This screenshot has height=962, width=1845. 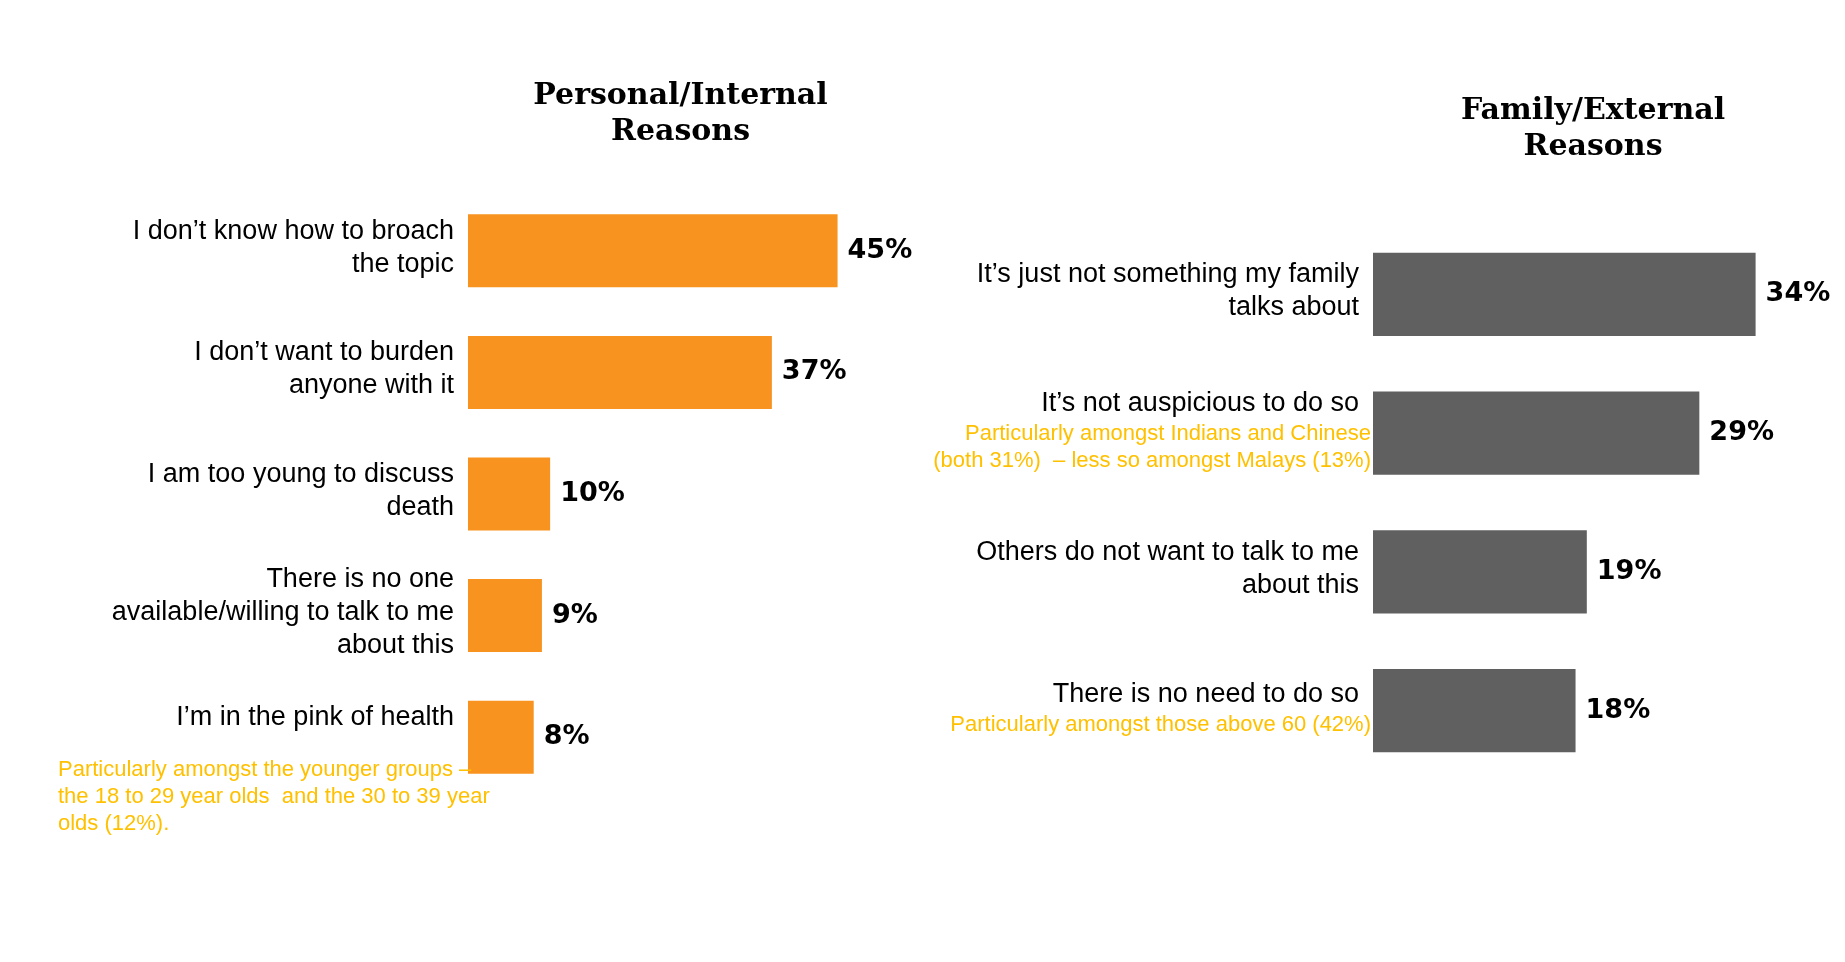 I want to click on data-label: 19%, so click(x=1629, y=569).